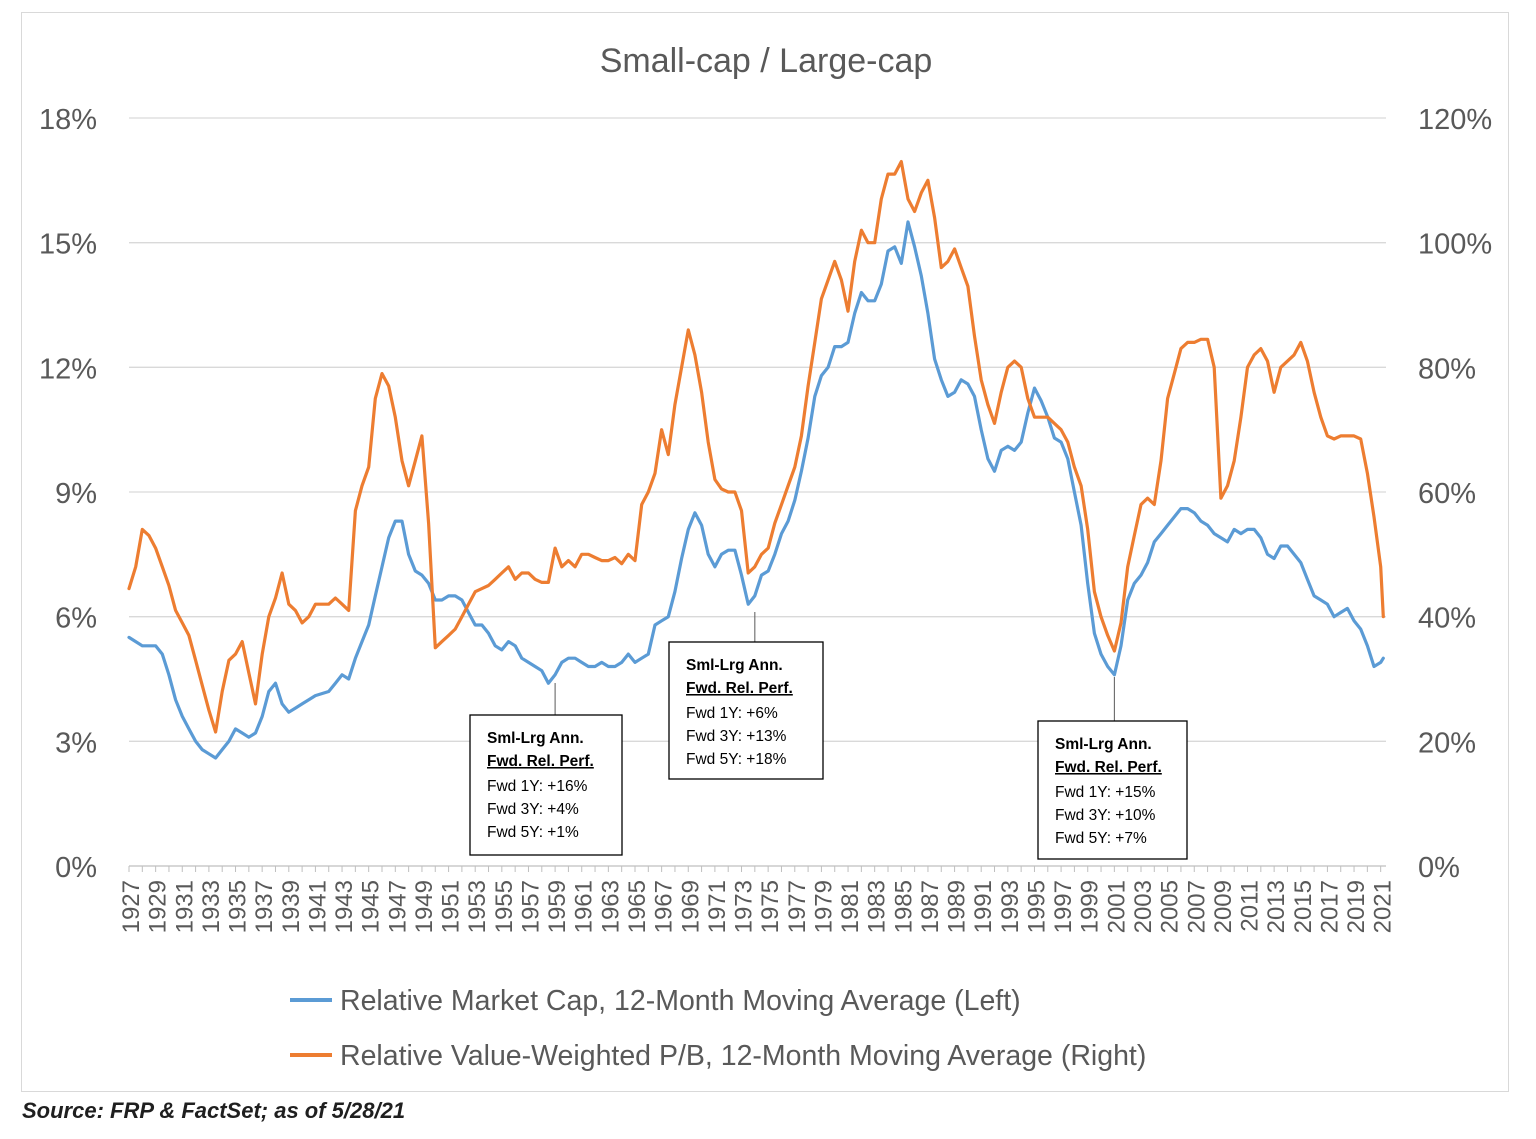 This screenshot has width=1536, height=1139. What do you see at coordinates (717, 906) in the screenshot?
I see `x-tick-label: 1971` at bounding box center [717, 906].